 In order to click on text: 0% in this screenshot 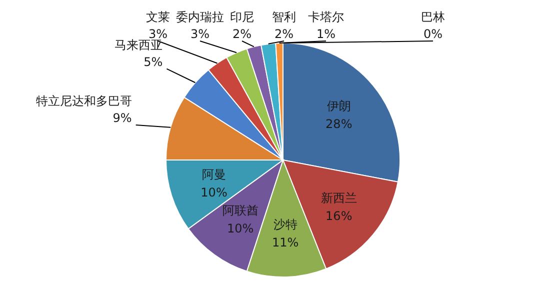, I will do `click(433, 34)`.